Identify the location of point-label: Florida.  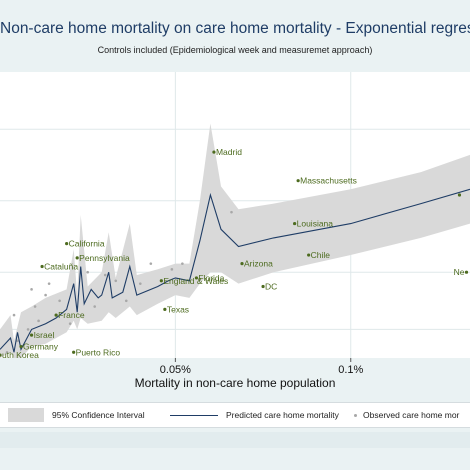
(211, 278).